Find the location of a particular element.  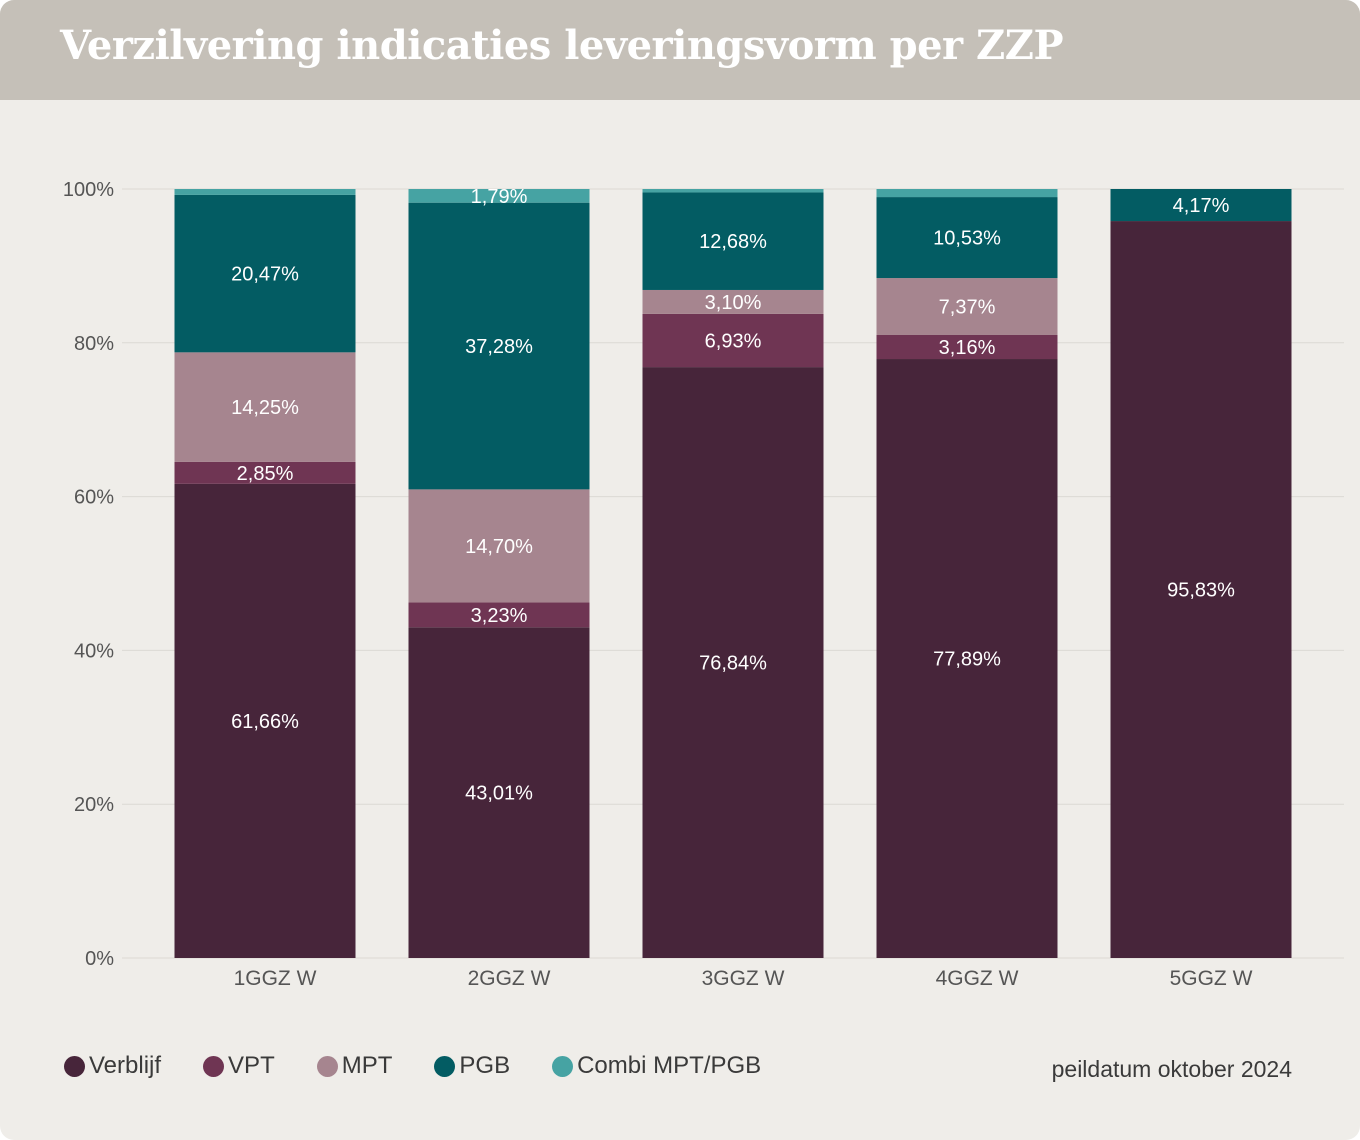

legend-item-verblijf: Verblijf is located at coordinates (112, 1066).